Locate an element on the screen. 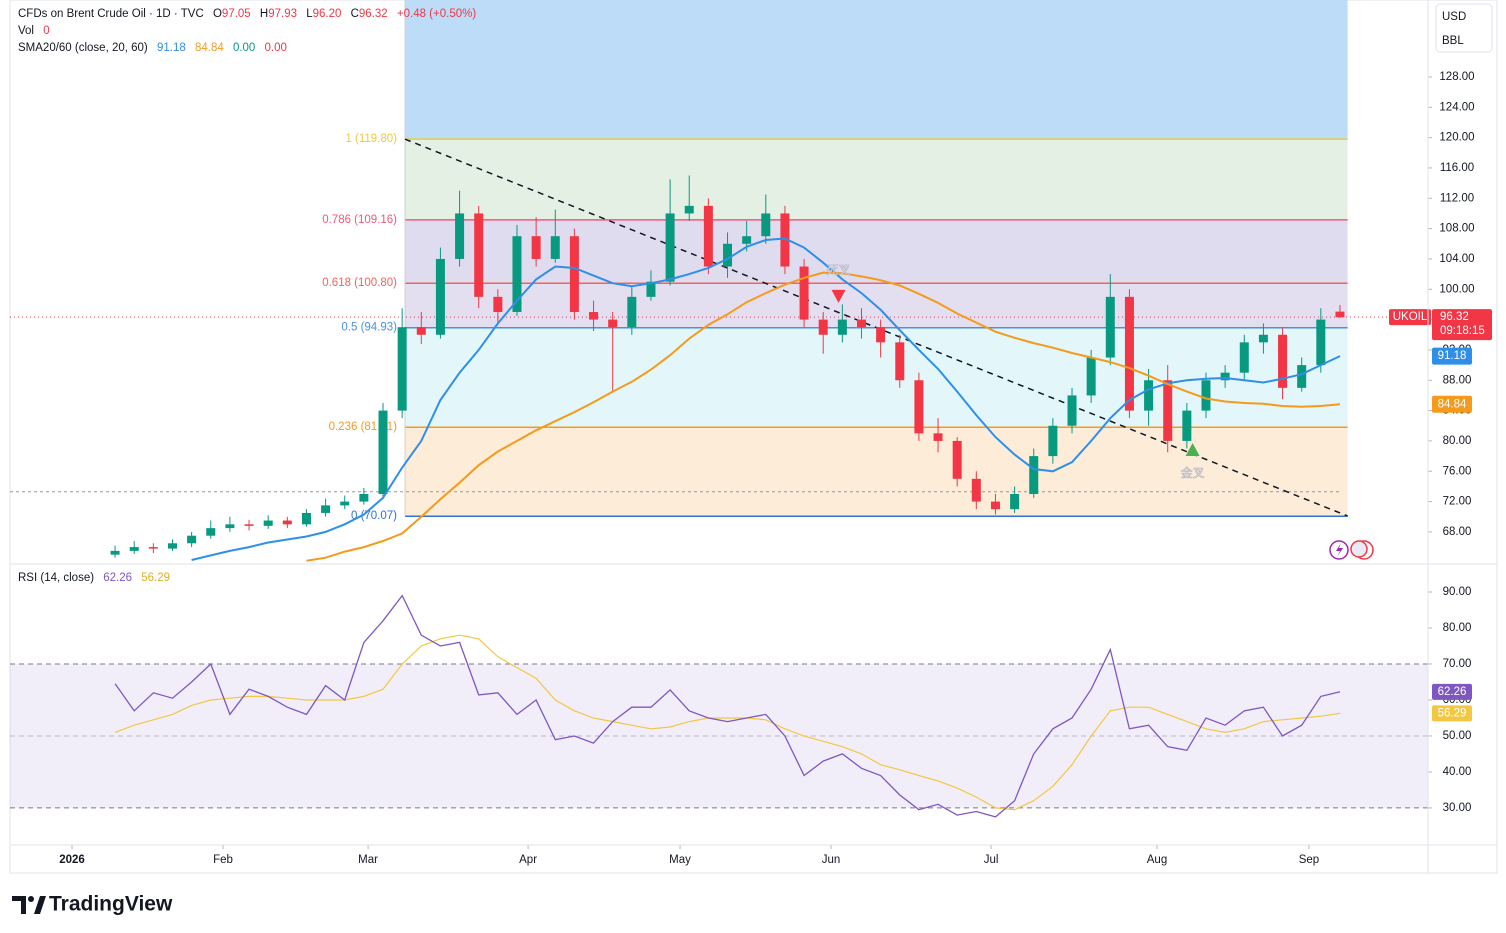 Image resolution: width=1506 pixels, height=933 pixels. rsi-ma-badge: 56.29 is located at coordinates (1452, 713).